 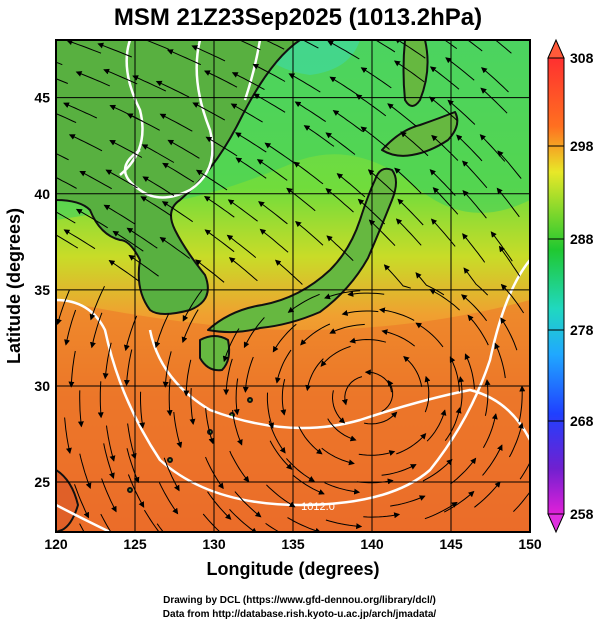 I want to click on lat-tick-label: 35, so click(x=42, y=290).